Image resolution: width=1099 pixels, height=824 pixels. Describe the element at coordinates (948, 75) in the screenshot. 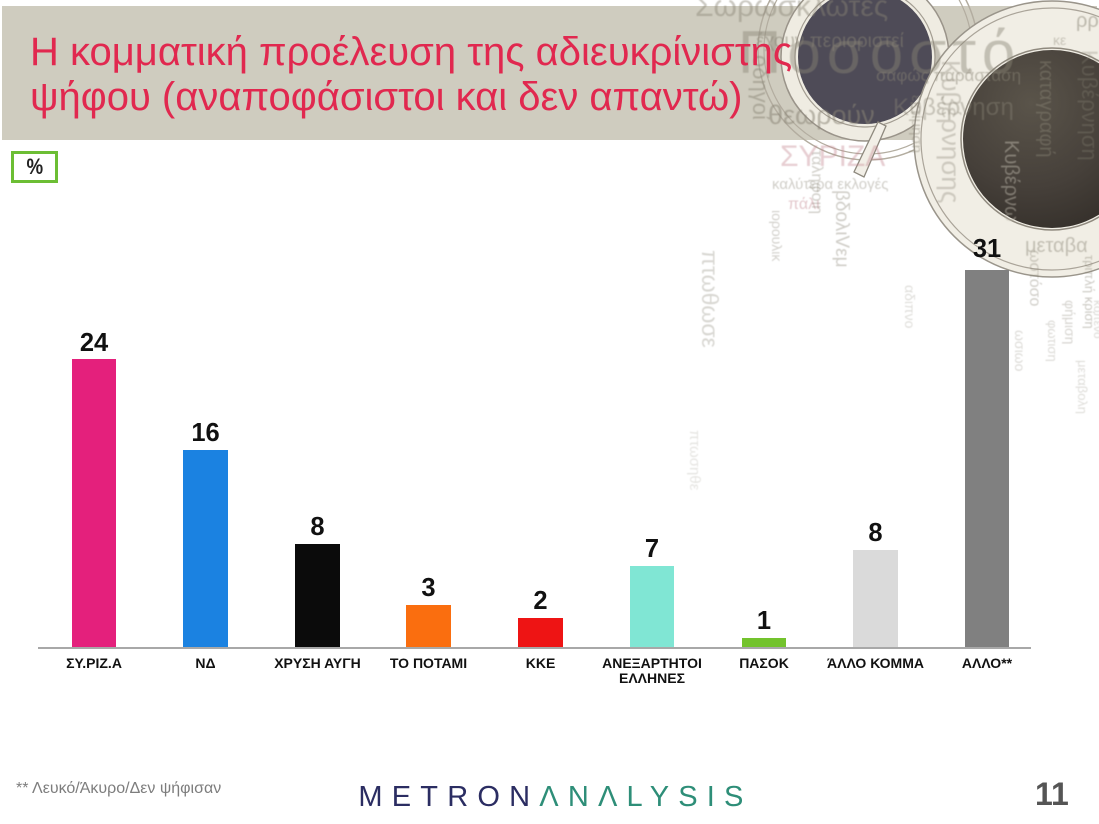

I see `svg-text: σαφώς παράσταση` at that location.